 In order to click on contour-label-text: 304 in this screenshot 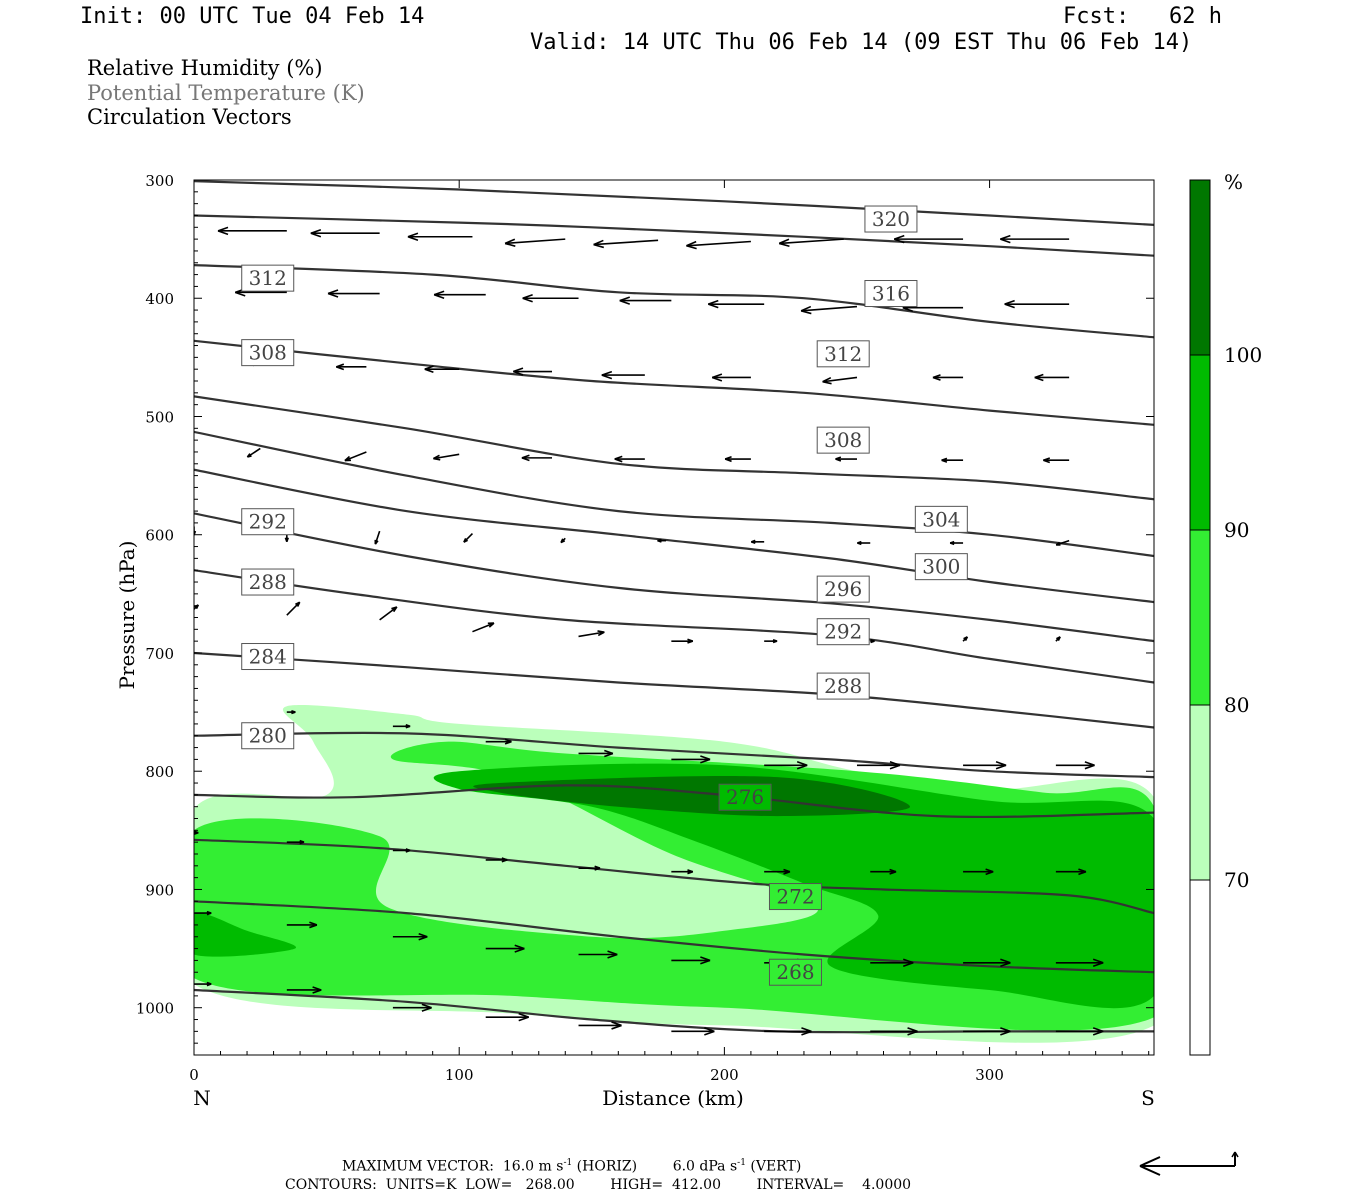, I will do `click(941, 519)`.